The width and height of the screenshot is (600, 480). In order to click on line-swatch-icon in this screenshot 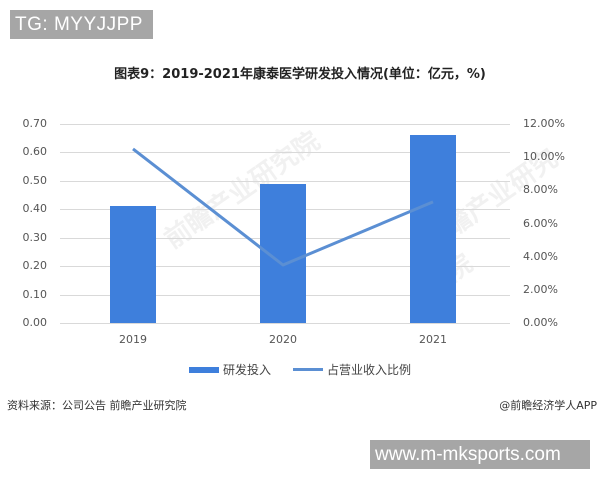, I will do `click(308, 369)`.